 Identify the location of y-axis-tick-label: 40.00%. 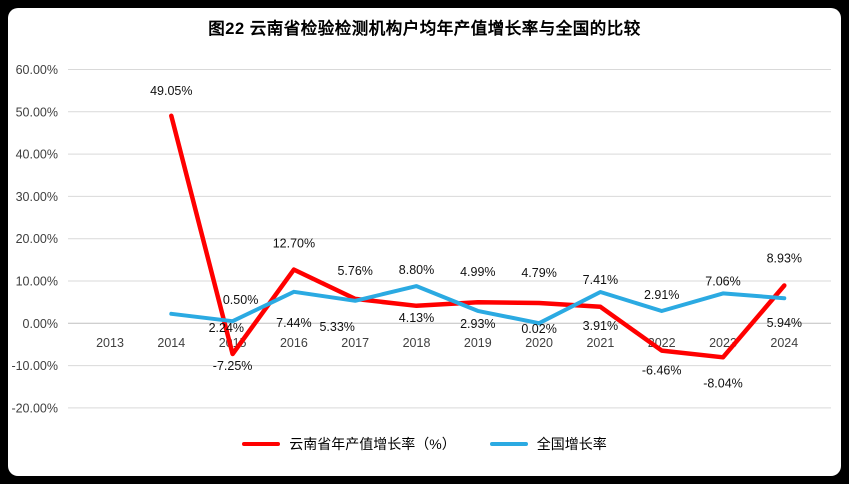
(37, 155).